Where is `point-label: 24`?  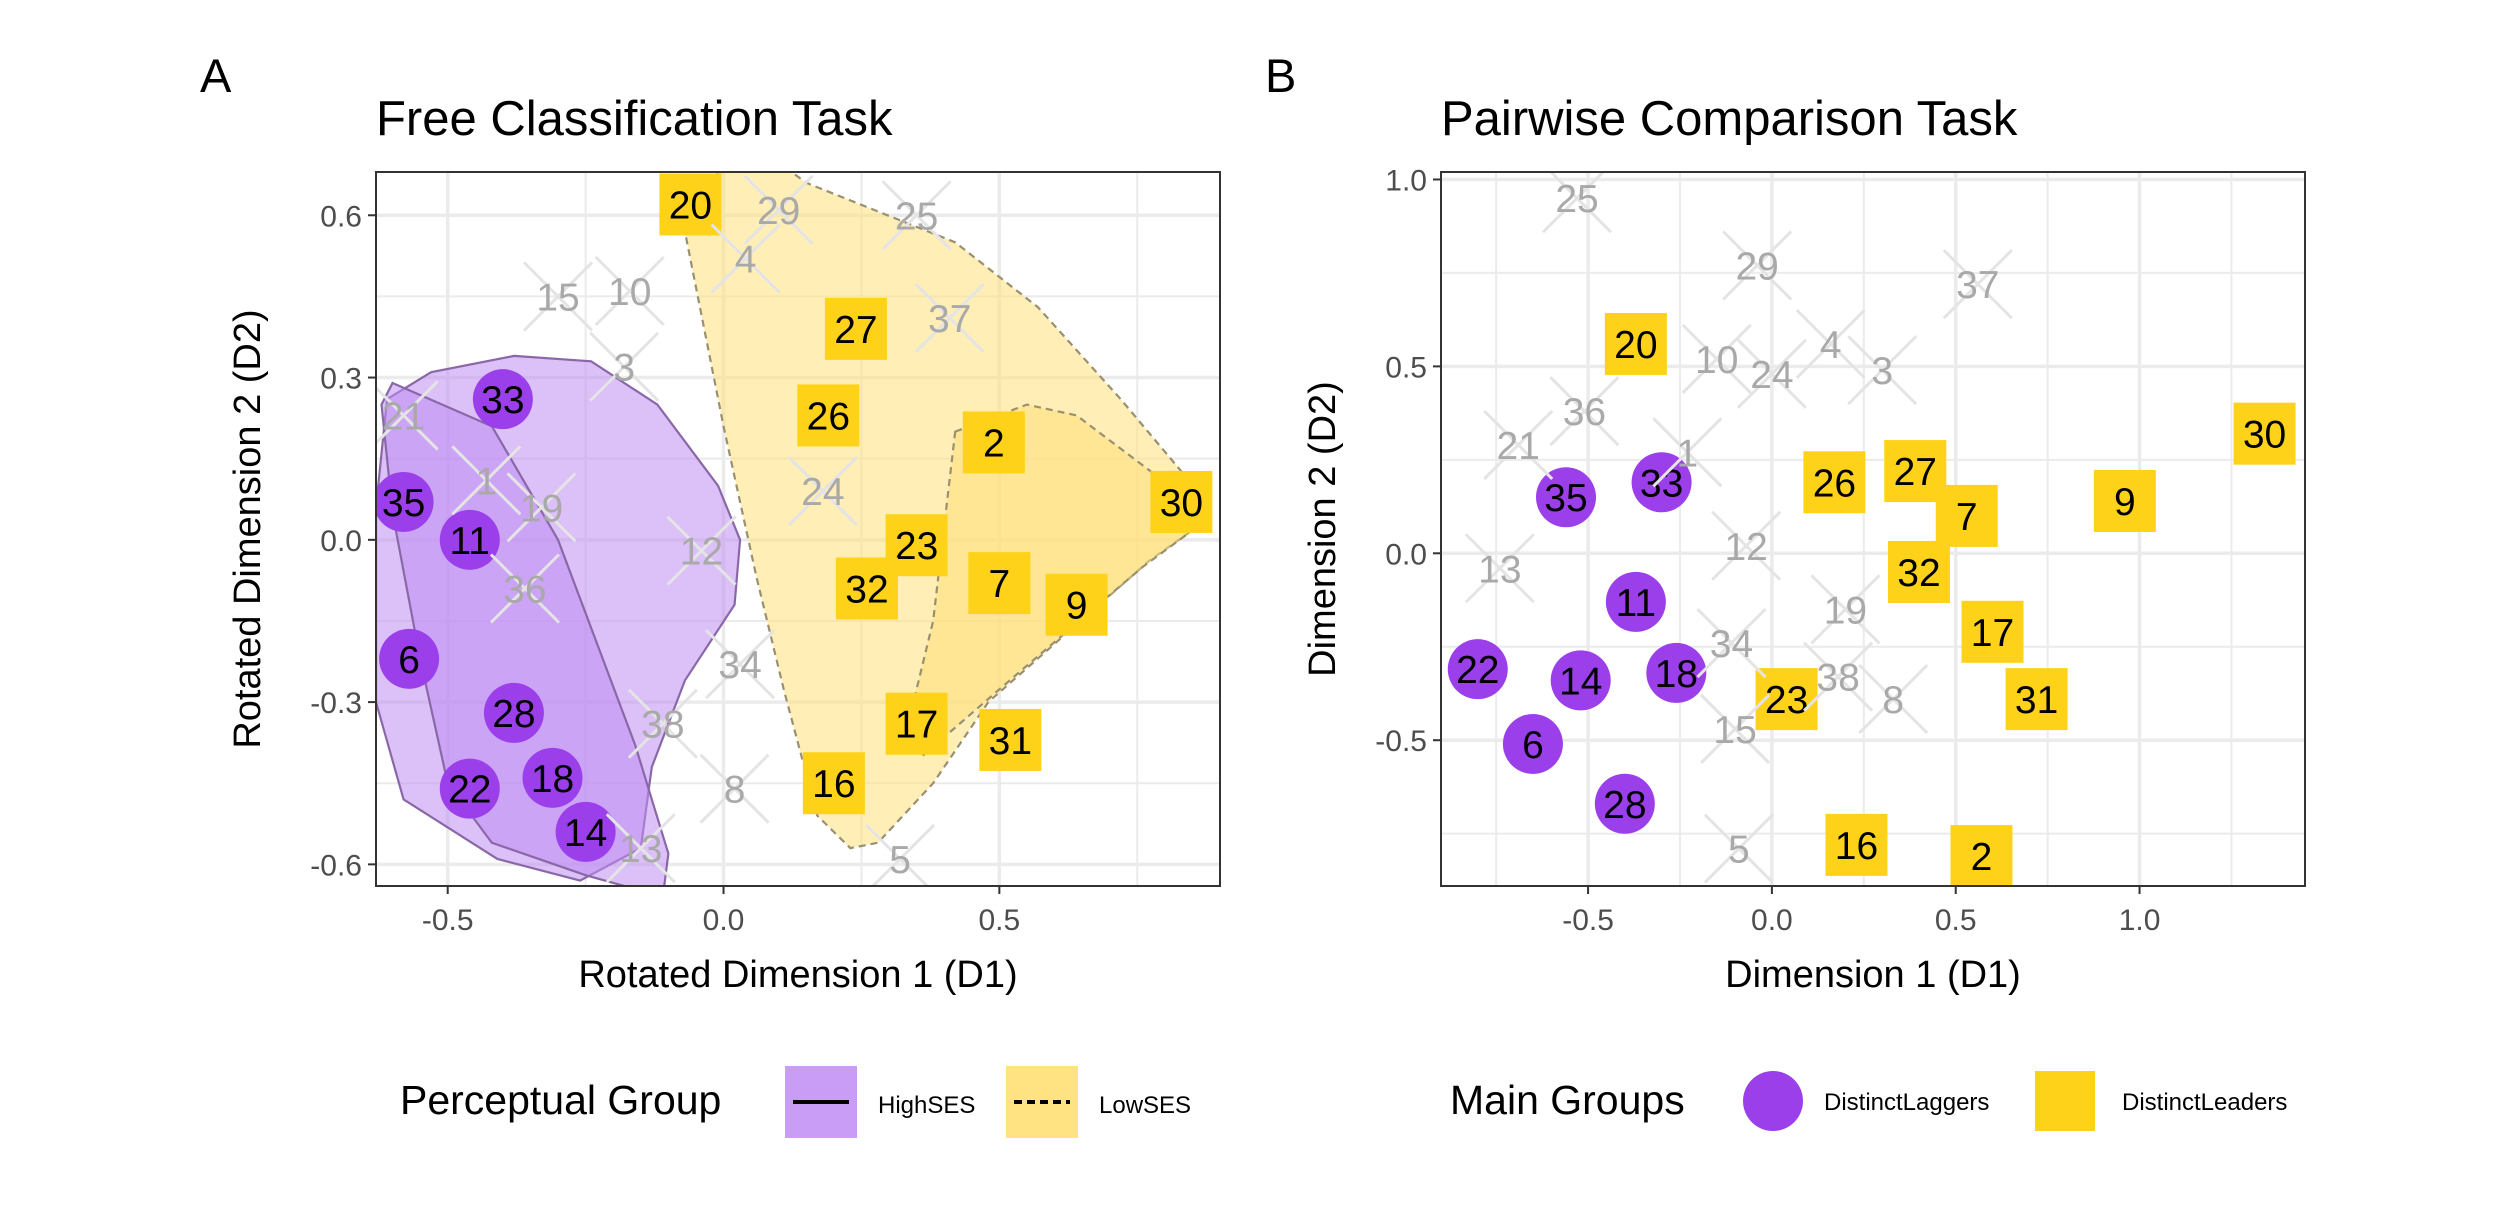
point-label: 24 is located at coordinates (822, 492).